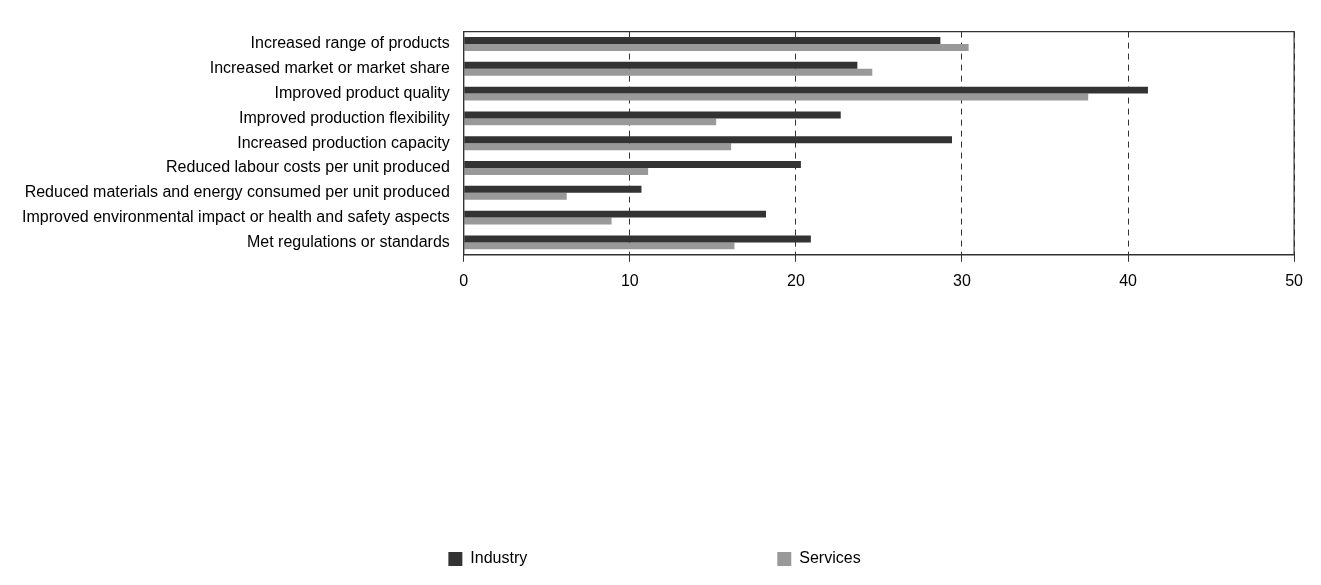 Image resolution: width=1321 pixels, height=585 pixels. I want to click on y-tick-label: Increased market or market share, so click(329, 68).